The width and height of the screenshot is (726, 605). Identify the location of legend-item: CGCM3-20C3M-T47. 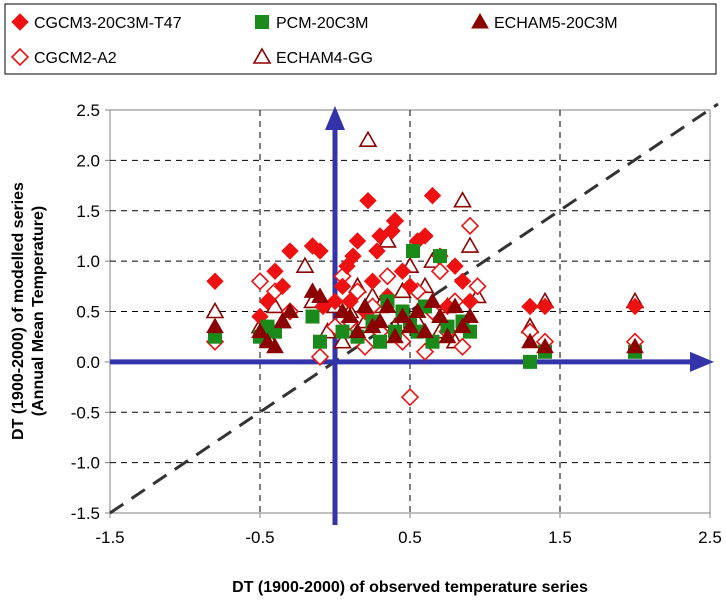
(96, 22).